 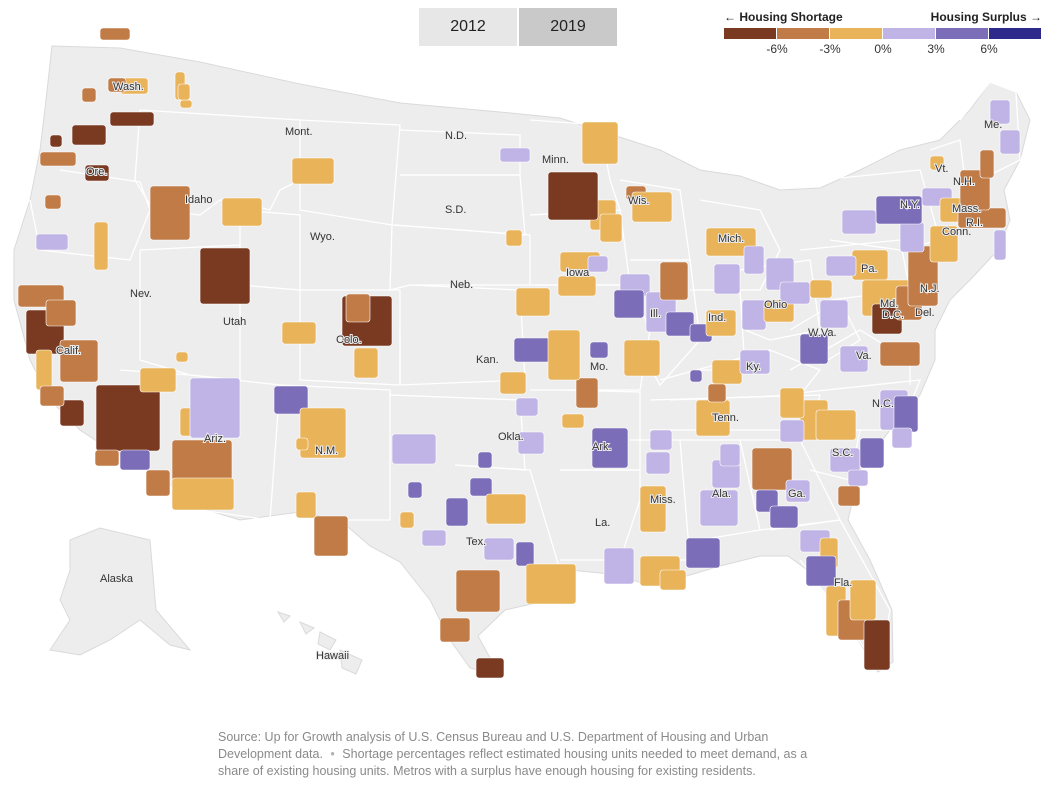 I want to click on year-button-2019: 2019, so click(x=568, y=27).